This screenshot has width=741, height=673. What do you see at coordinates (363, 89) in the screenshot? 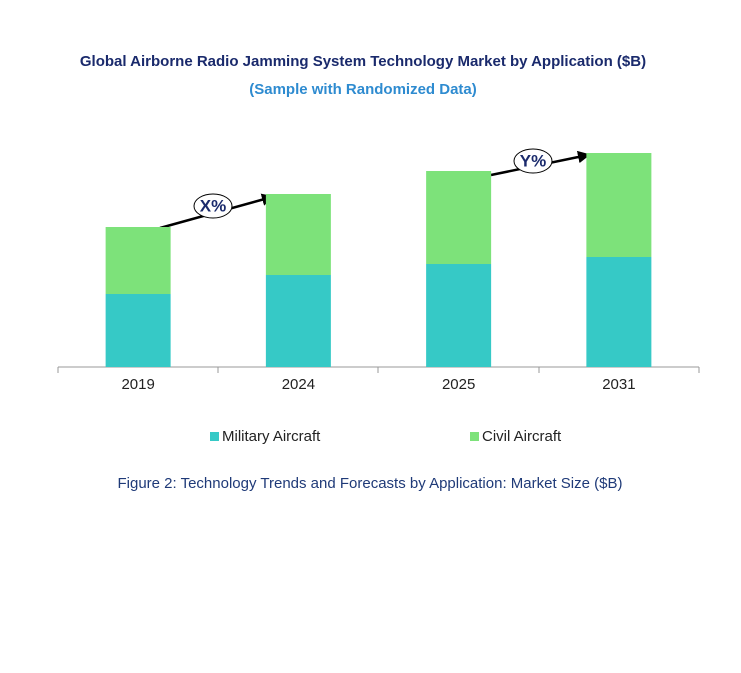
I see `chart-subtitle: (Sample with Randomized Data)` at bounding box center [363, 89].